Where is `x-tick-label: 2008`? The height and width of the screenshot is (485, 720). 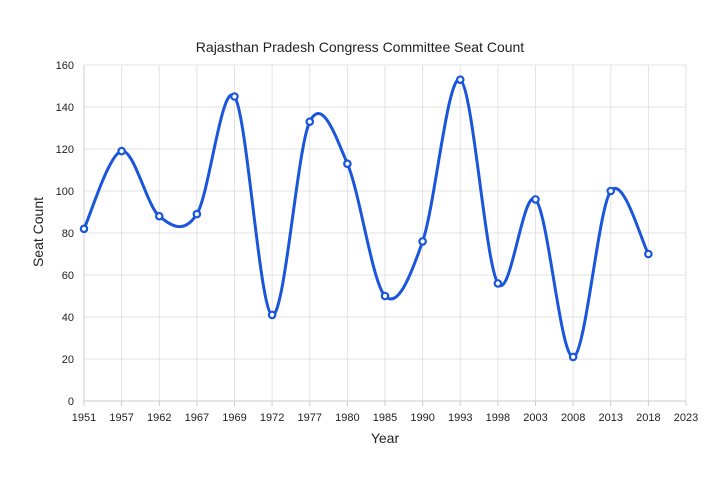 x-tick-label: 2008 is located at coordinates (573, 418).